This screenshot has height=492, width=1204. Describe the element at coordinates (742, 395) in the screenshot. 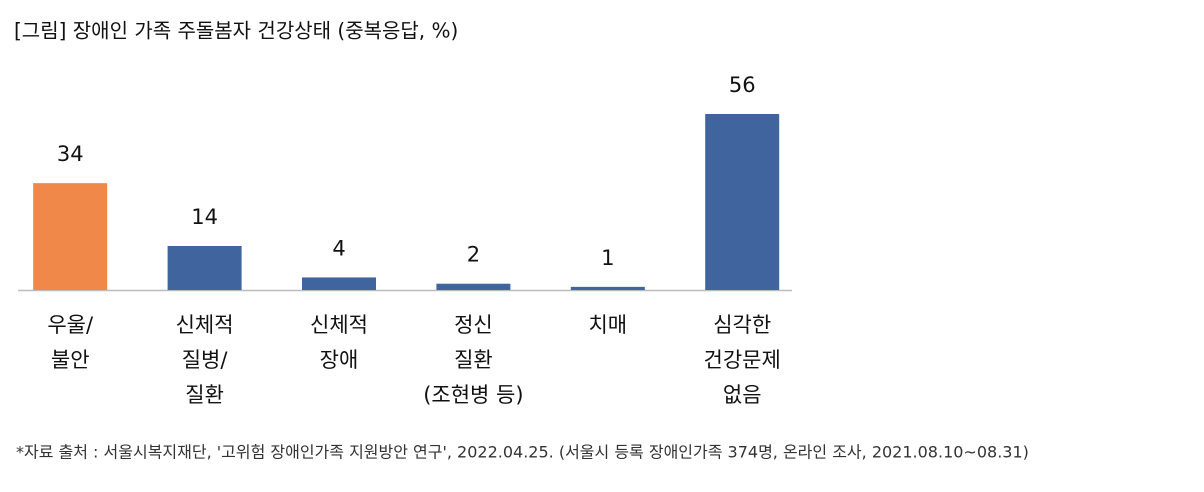

I see `x-tick-label: 없음` at that location.